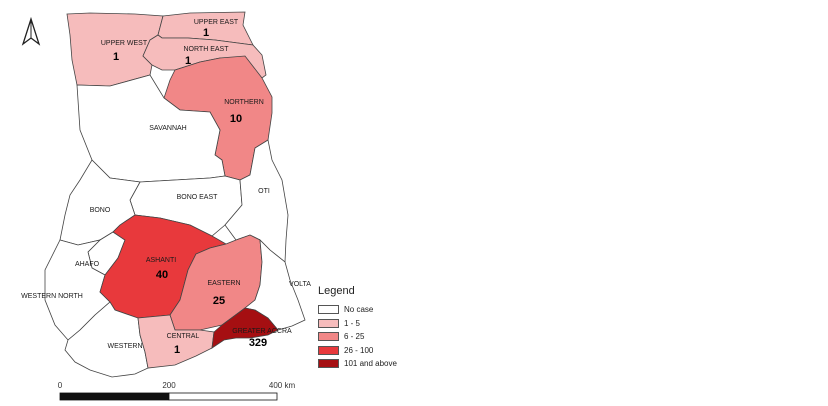  I want to click on region-label-eastern: EASTERN, so click(223, 283).